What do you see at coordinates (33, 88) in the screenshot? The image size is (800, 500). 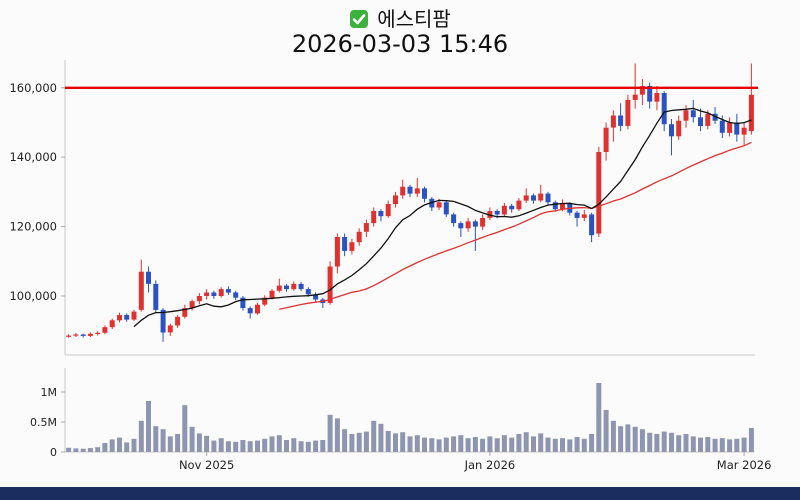 I see `svg-text: 160,000` at bounding box center [33, 88].